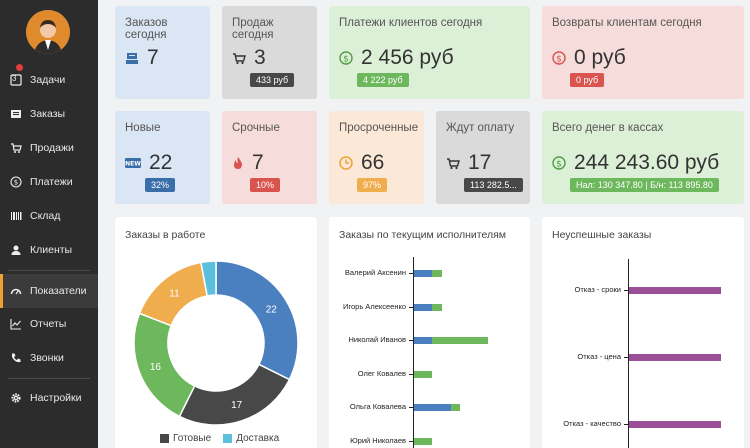 The height and width of the screenshot is (448, 750). Describe the element at coordinates (16, 324) in the screenshot. I see `chart-icon` at that location.